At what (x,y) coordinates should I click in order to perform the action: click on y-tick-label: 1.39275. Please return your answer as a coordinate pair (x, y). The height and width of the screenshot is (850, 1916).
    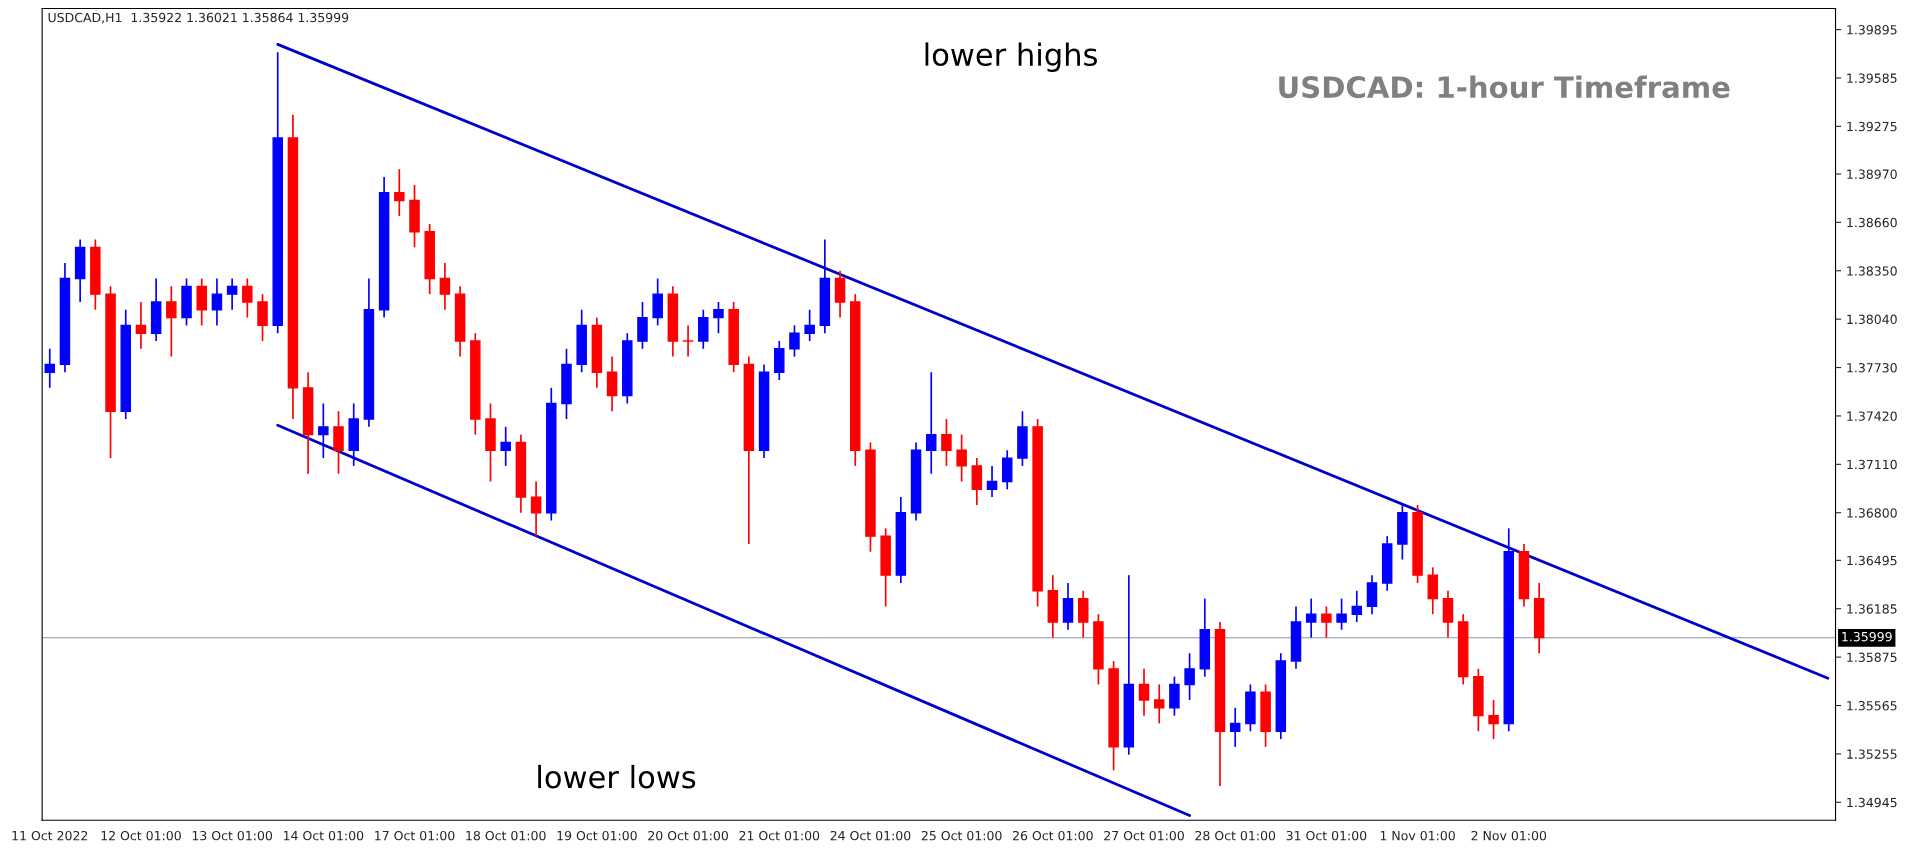
    Looking at the image, I should click on (1872, 126).